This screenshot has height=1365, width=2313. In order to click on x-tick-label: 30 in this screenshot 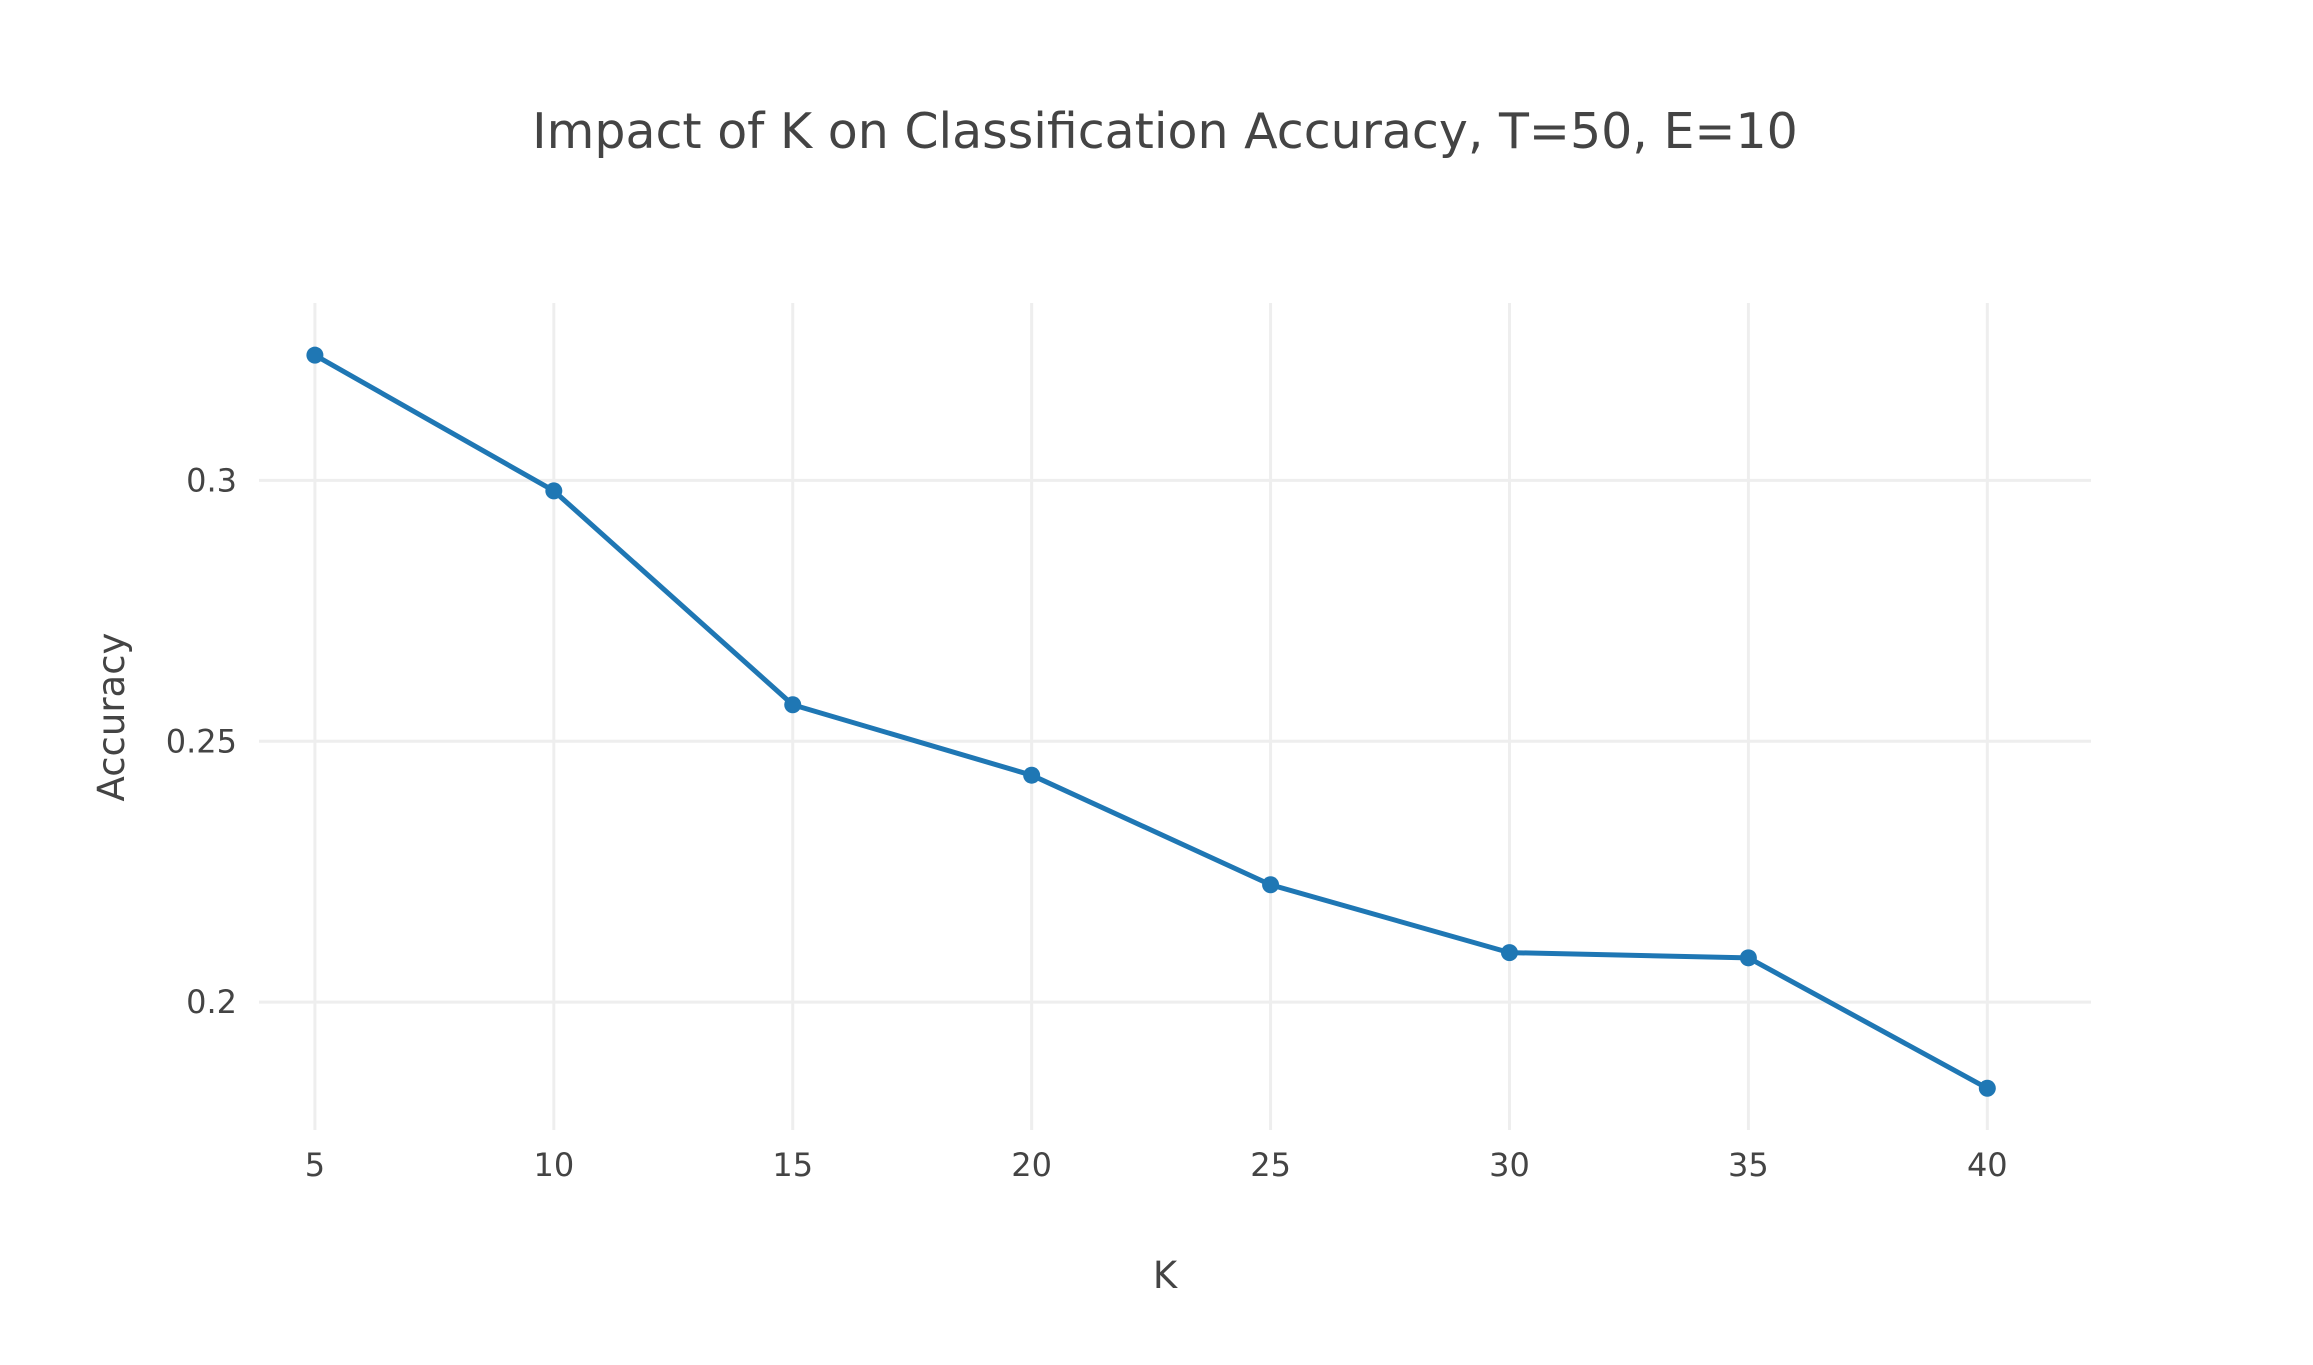, I will do `click(1509, 1165)`.